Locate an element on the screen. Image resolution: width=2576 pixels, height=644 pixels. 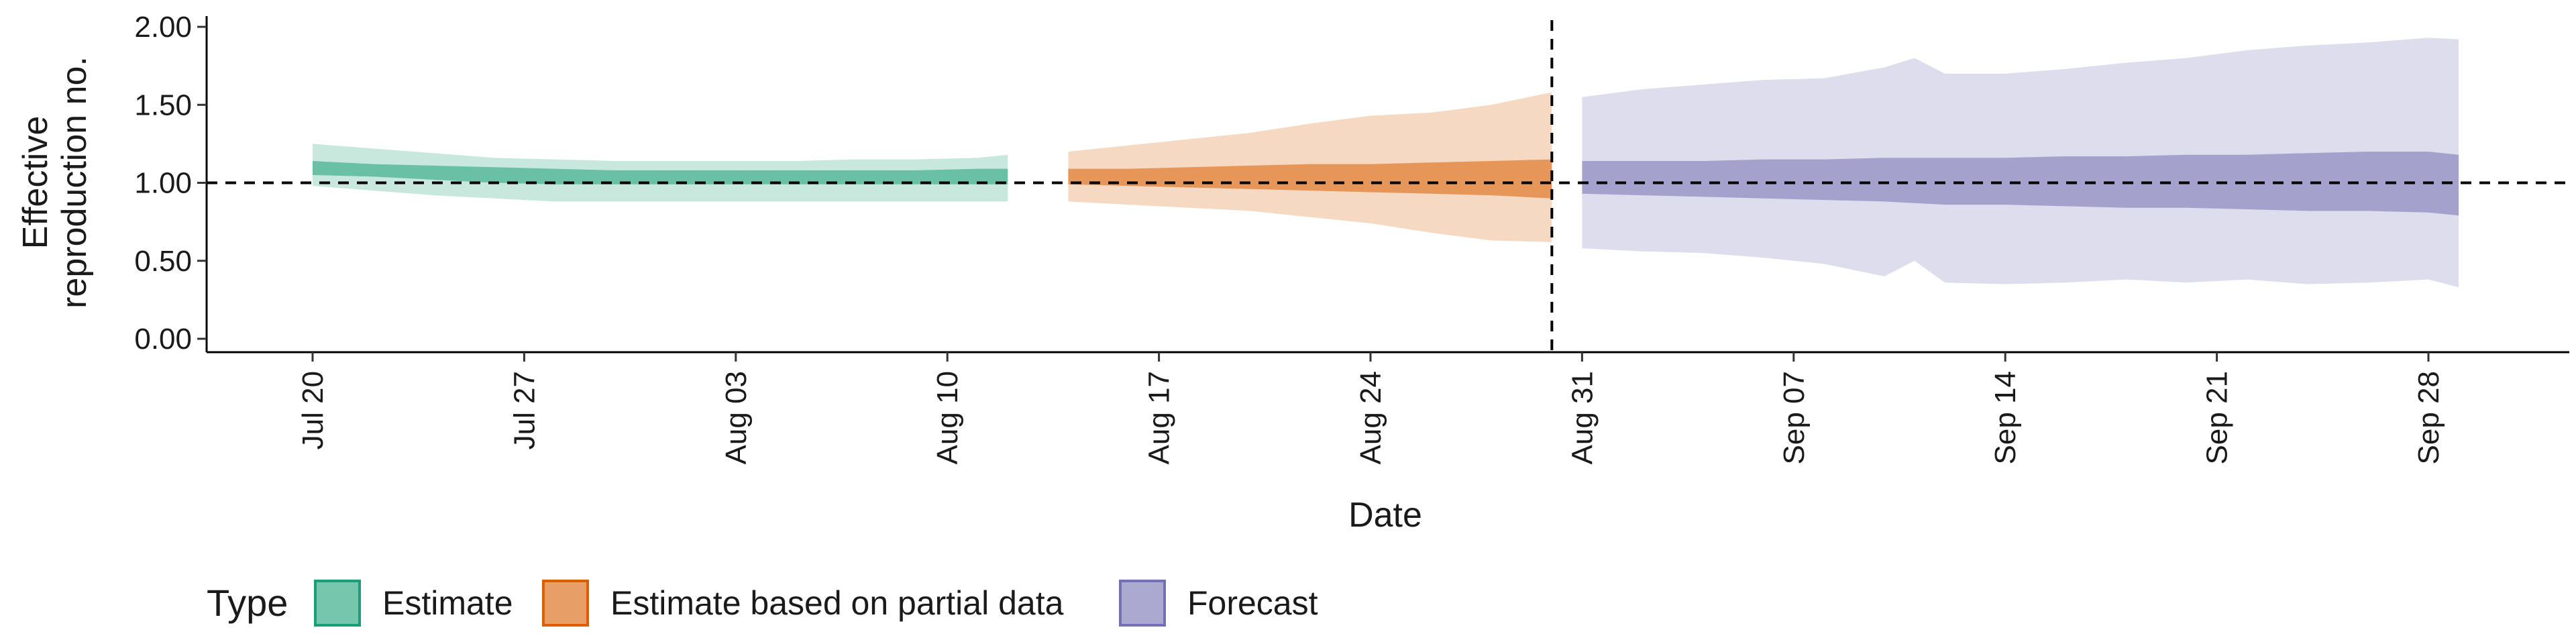
y-tick-label: 0.00 is located at coordinates (163, 339).